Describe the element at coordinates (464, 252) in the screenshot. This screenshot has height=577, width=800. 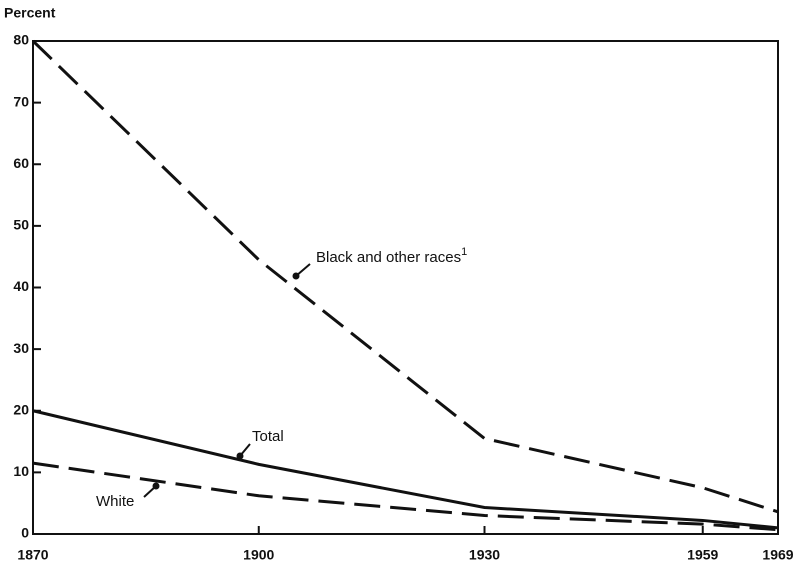
I see `annotation-superscript: 1` at that location.